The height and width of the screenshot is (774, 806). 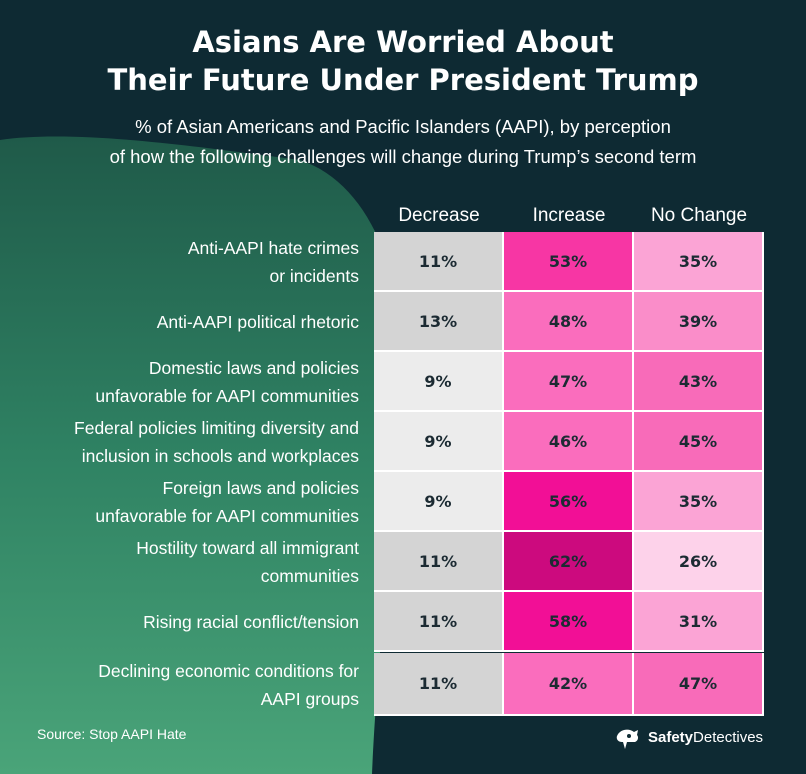 I want to click on cell-increase: 42%, so click(x=569, y=684).